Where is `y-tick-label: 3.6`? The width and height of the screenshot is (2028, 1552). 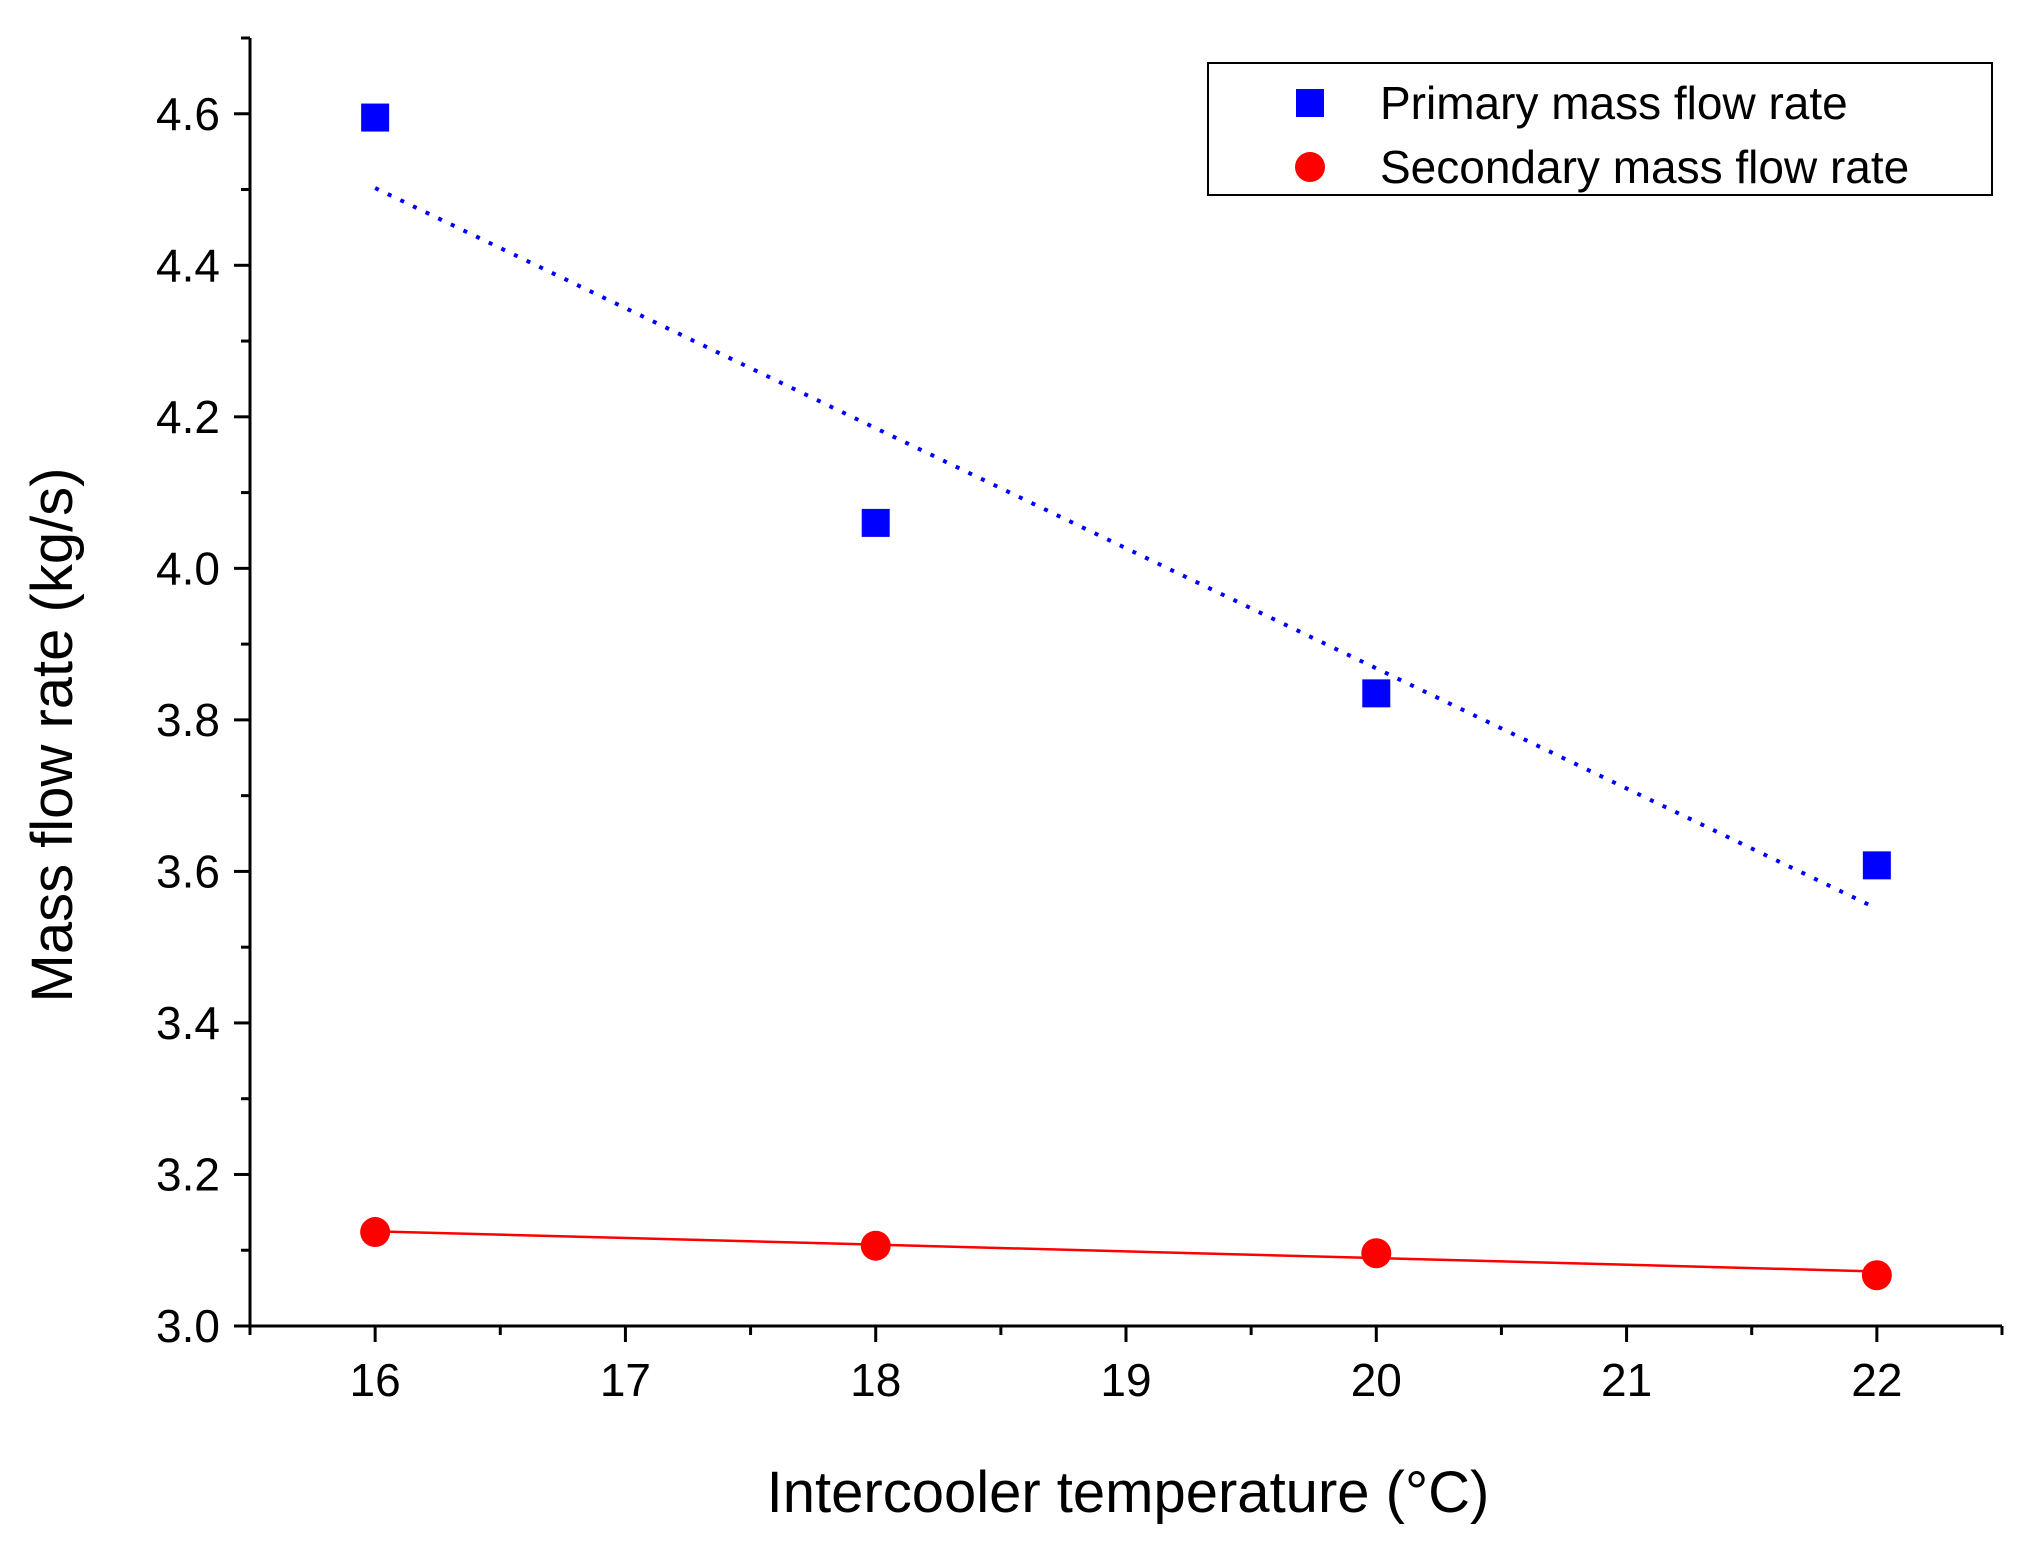
y-tick-label: 3.6 is located at coordinates (188, 871).